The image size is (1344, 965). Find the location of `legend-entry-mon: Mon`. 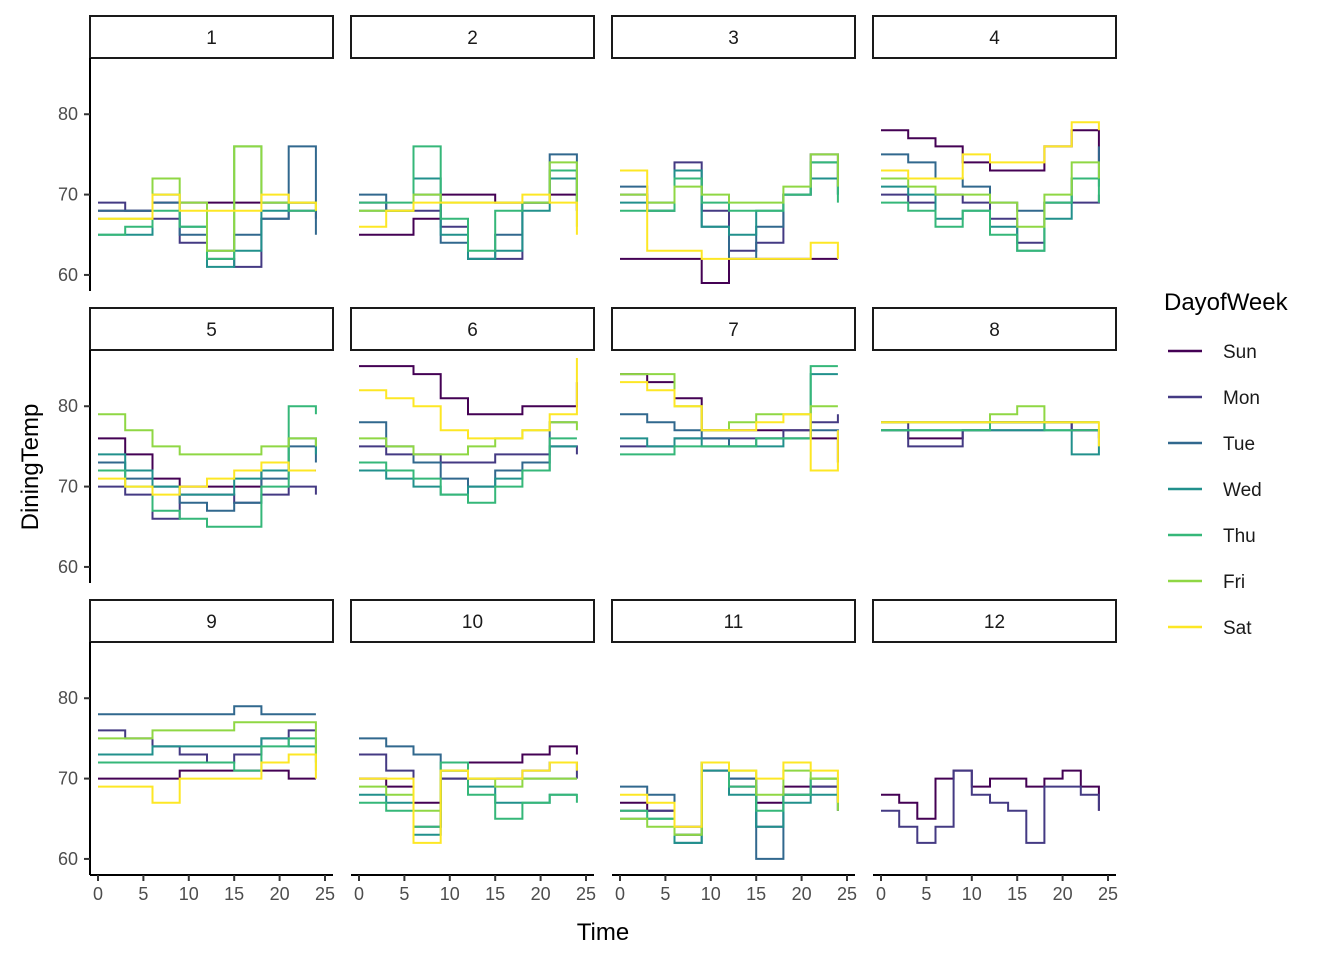

legend-entry-mon: Mon is located at coordinates (1214, 398).